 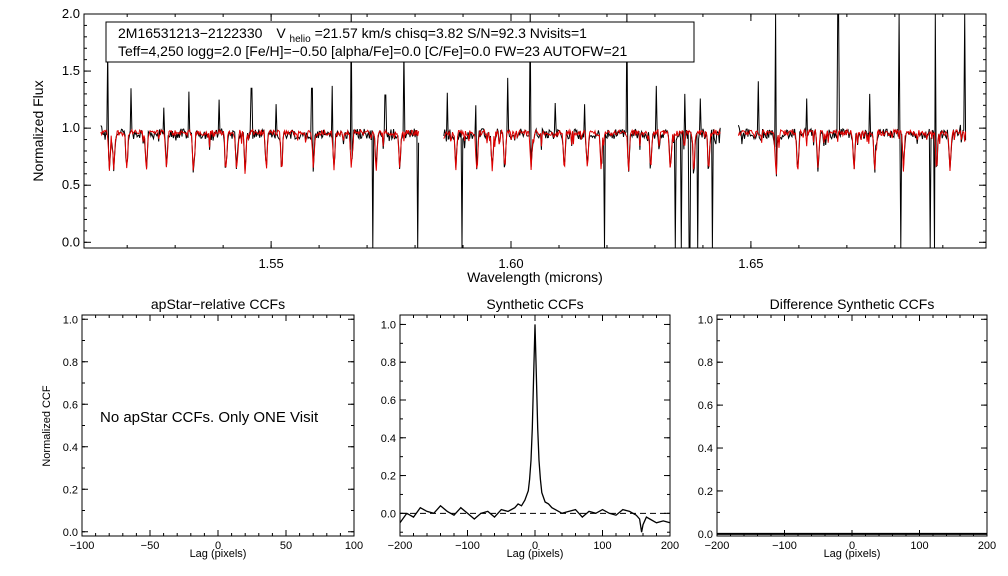 I want to click on synthetic-ccf-xlabel: Lag (pixels), so click(x=535, y=554).